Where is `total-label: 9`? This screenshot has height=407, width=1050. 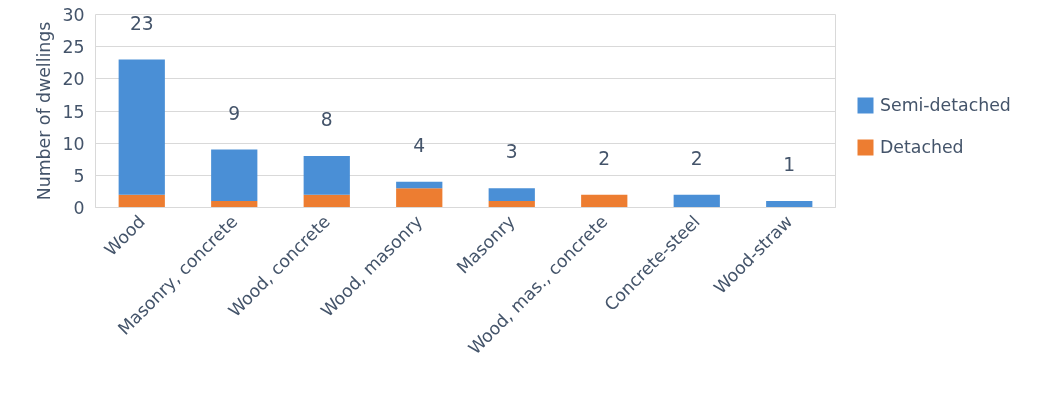 total-label: 9 is located at coordinates (234, 113).